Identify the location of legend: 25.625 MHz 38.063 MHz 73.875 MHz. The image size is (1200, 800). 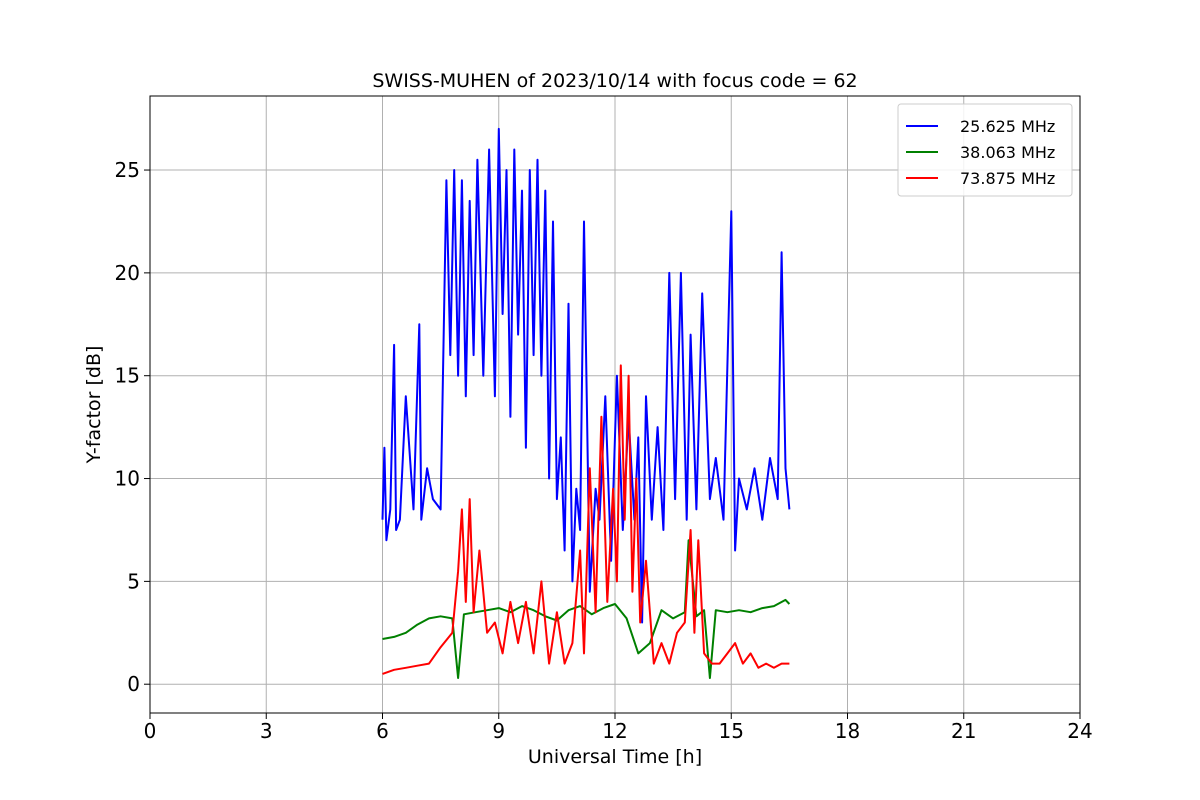
(985, 150).